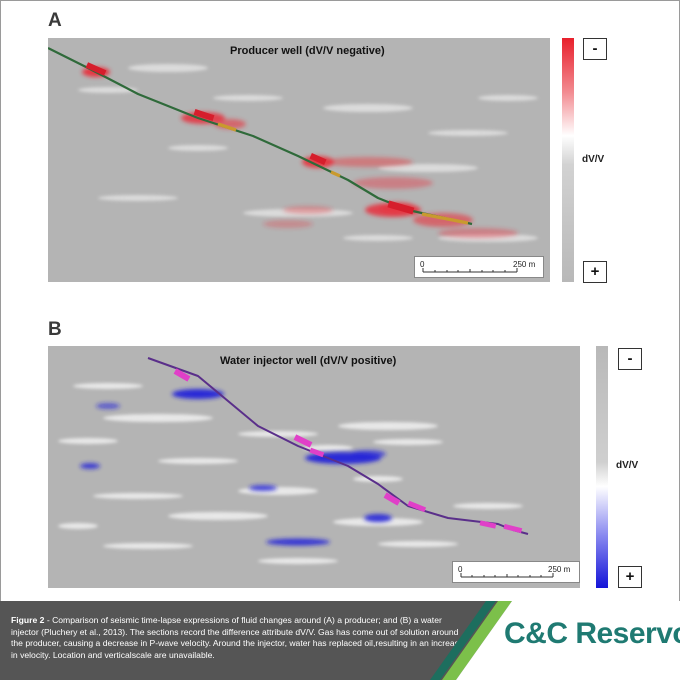  What do you see at coordinates (55, 329) in the screenshot?
I see `panel-b-letter: B` at bounding box center [55, 329].